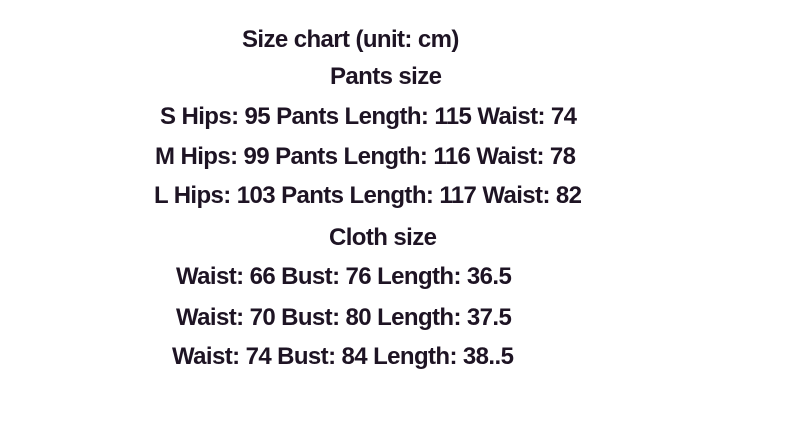 This screenshot has width=790, height=440. I want to click on cloth-row-1: Waist: 66 Bust: 76 Length: 36.5, so click(344, 276).